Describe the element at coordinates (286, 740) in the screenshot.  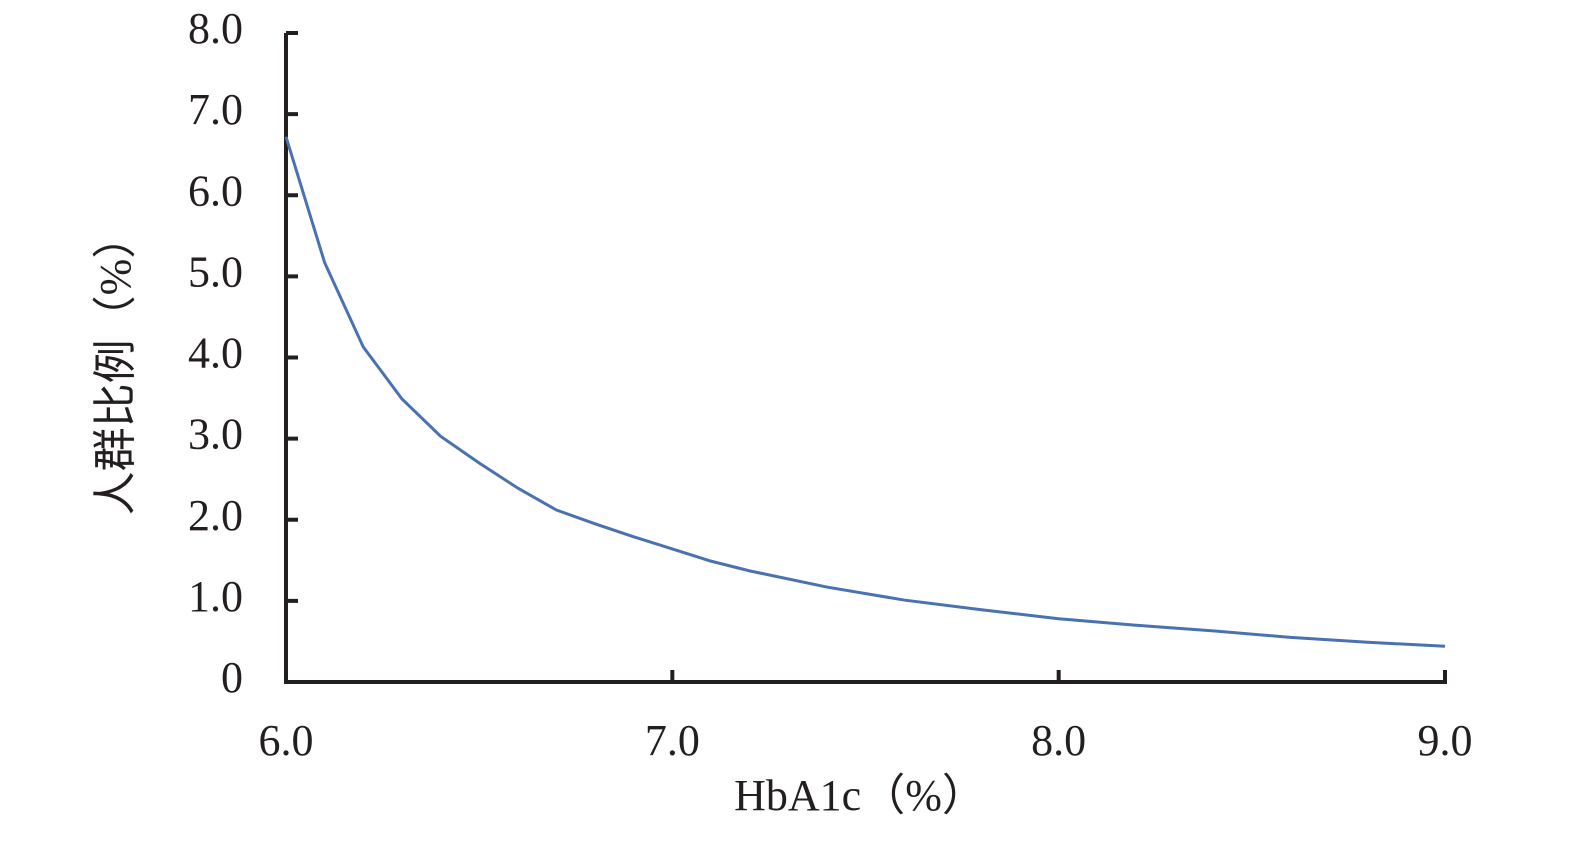
I see `x-tick-label: 6.0` at that location.